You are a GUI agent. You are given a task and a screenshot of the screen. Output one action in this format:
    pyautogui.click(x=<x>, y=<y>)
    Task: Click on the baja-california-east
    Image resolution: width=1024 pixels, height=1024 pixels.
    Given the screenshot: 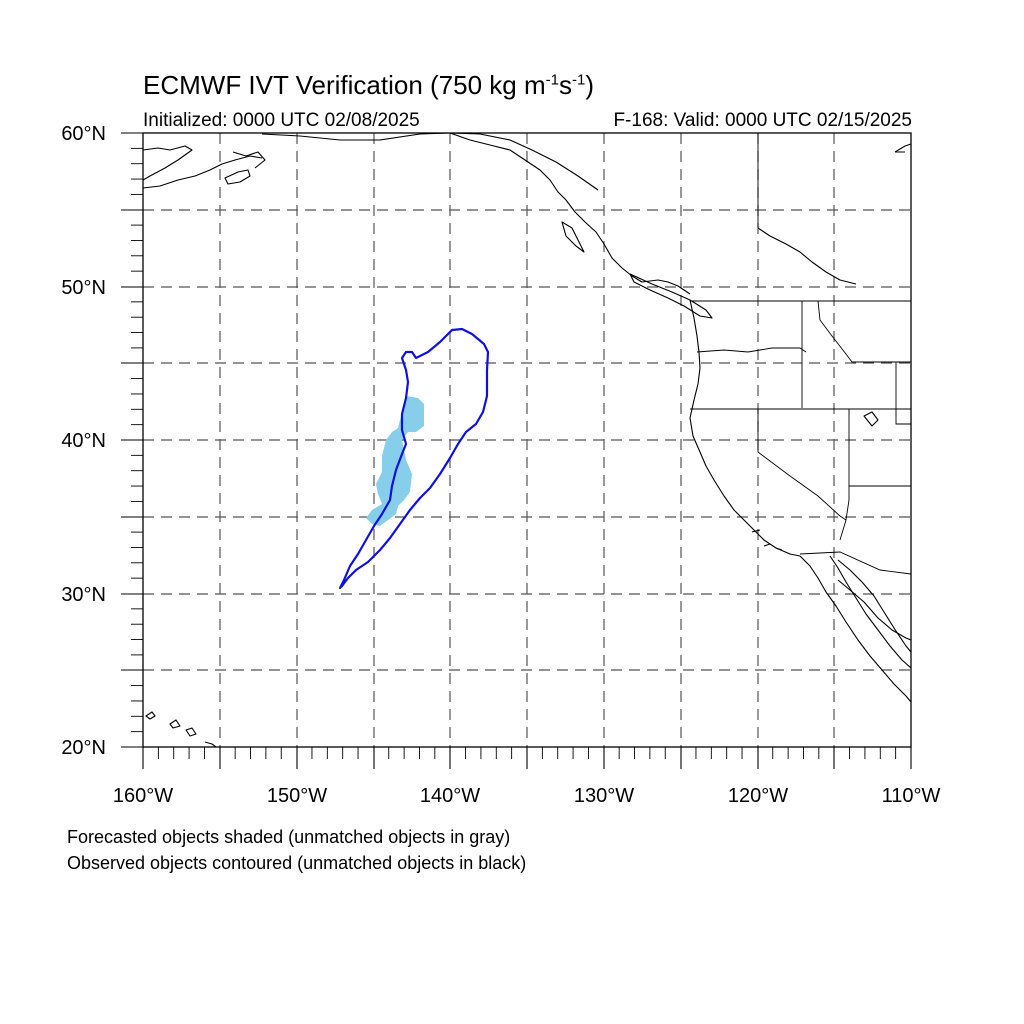 What is the action you would take?
    pyautogui.click(x=870, y=612)
    